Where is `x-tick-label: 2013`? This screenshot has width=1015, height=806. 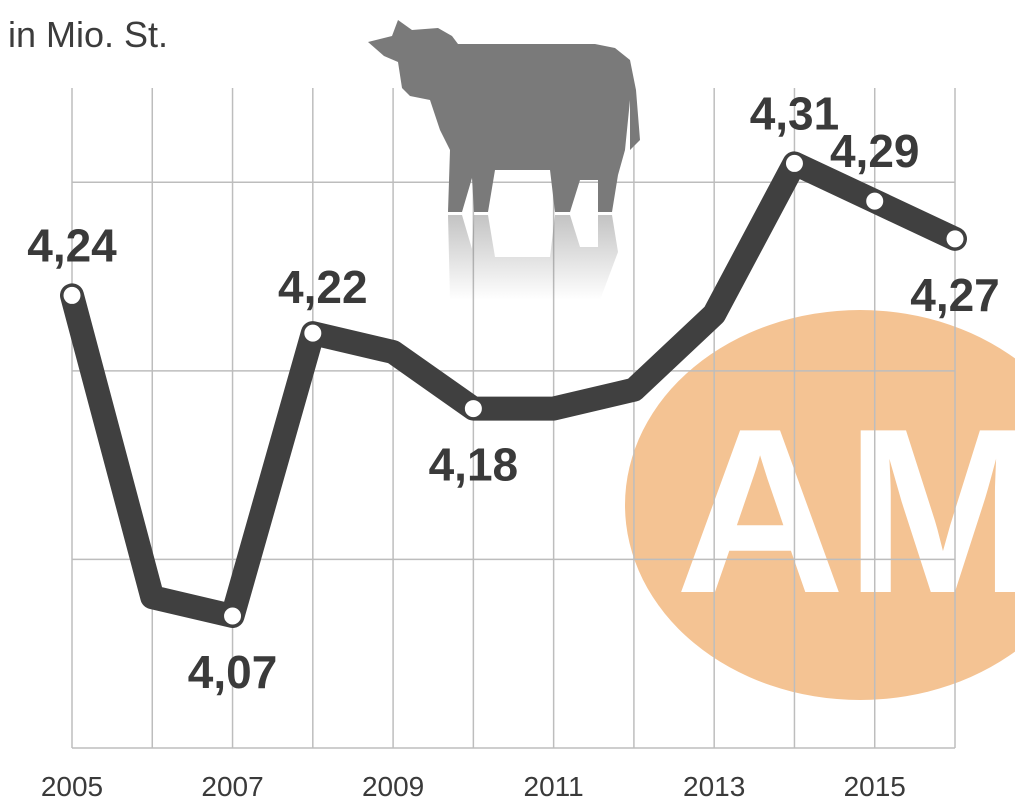
x-tick-label: 2013 is located at coordinates (714, 786).